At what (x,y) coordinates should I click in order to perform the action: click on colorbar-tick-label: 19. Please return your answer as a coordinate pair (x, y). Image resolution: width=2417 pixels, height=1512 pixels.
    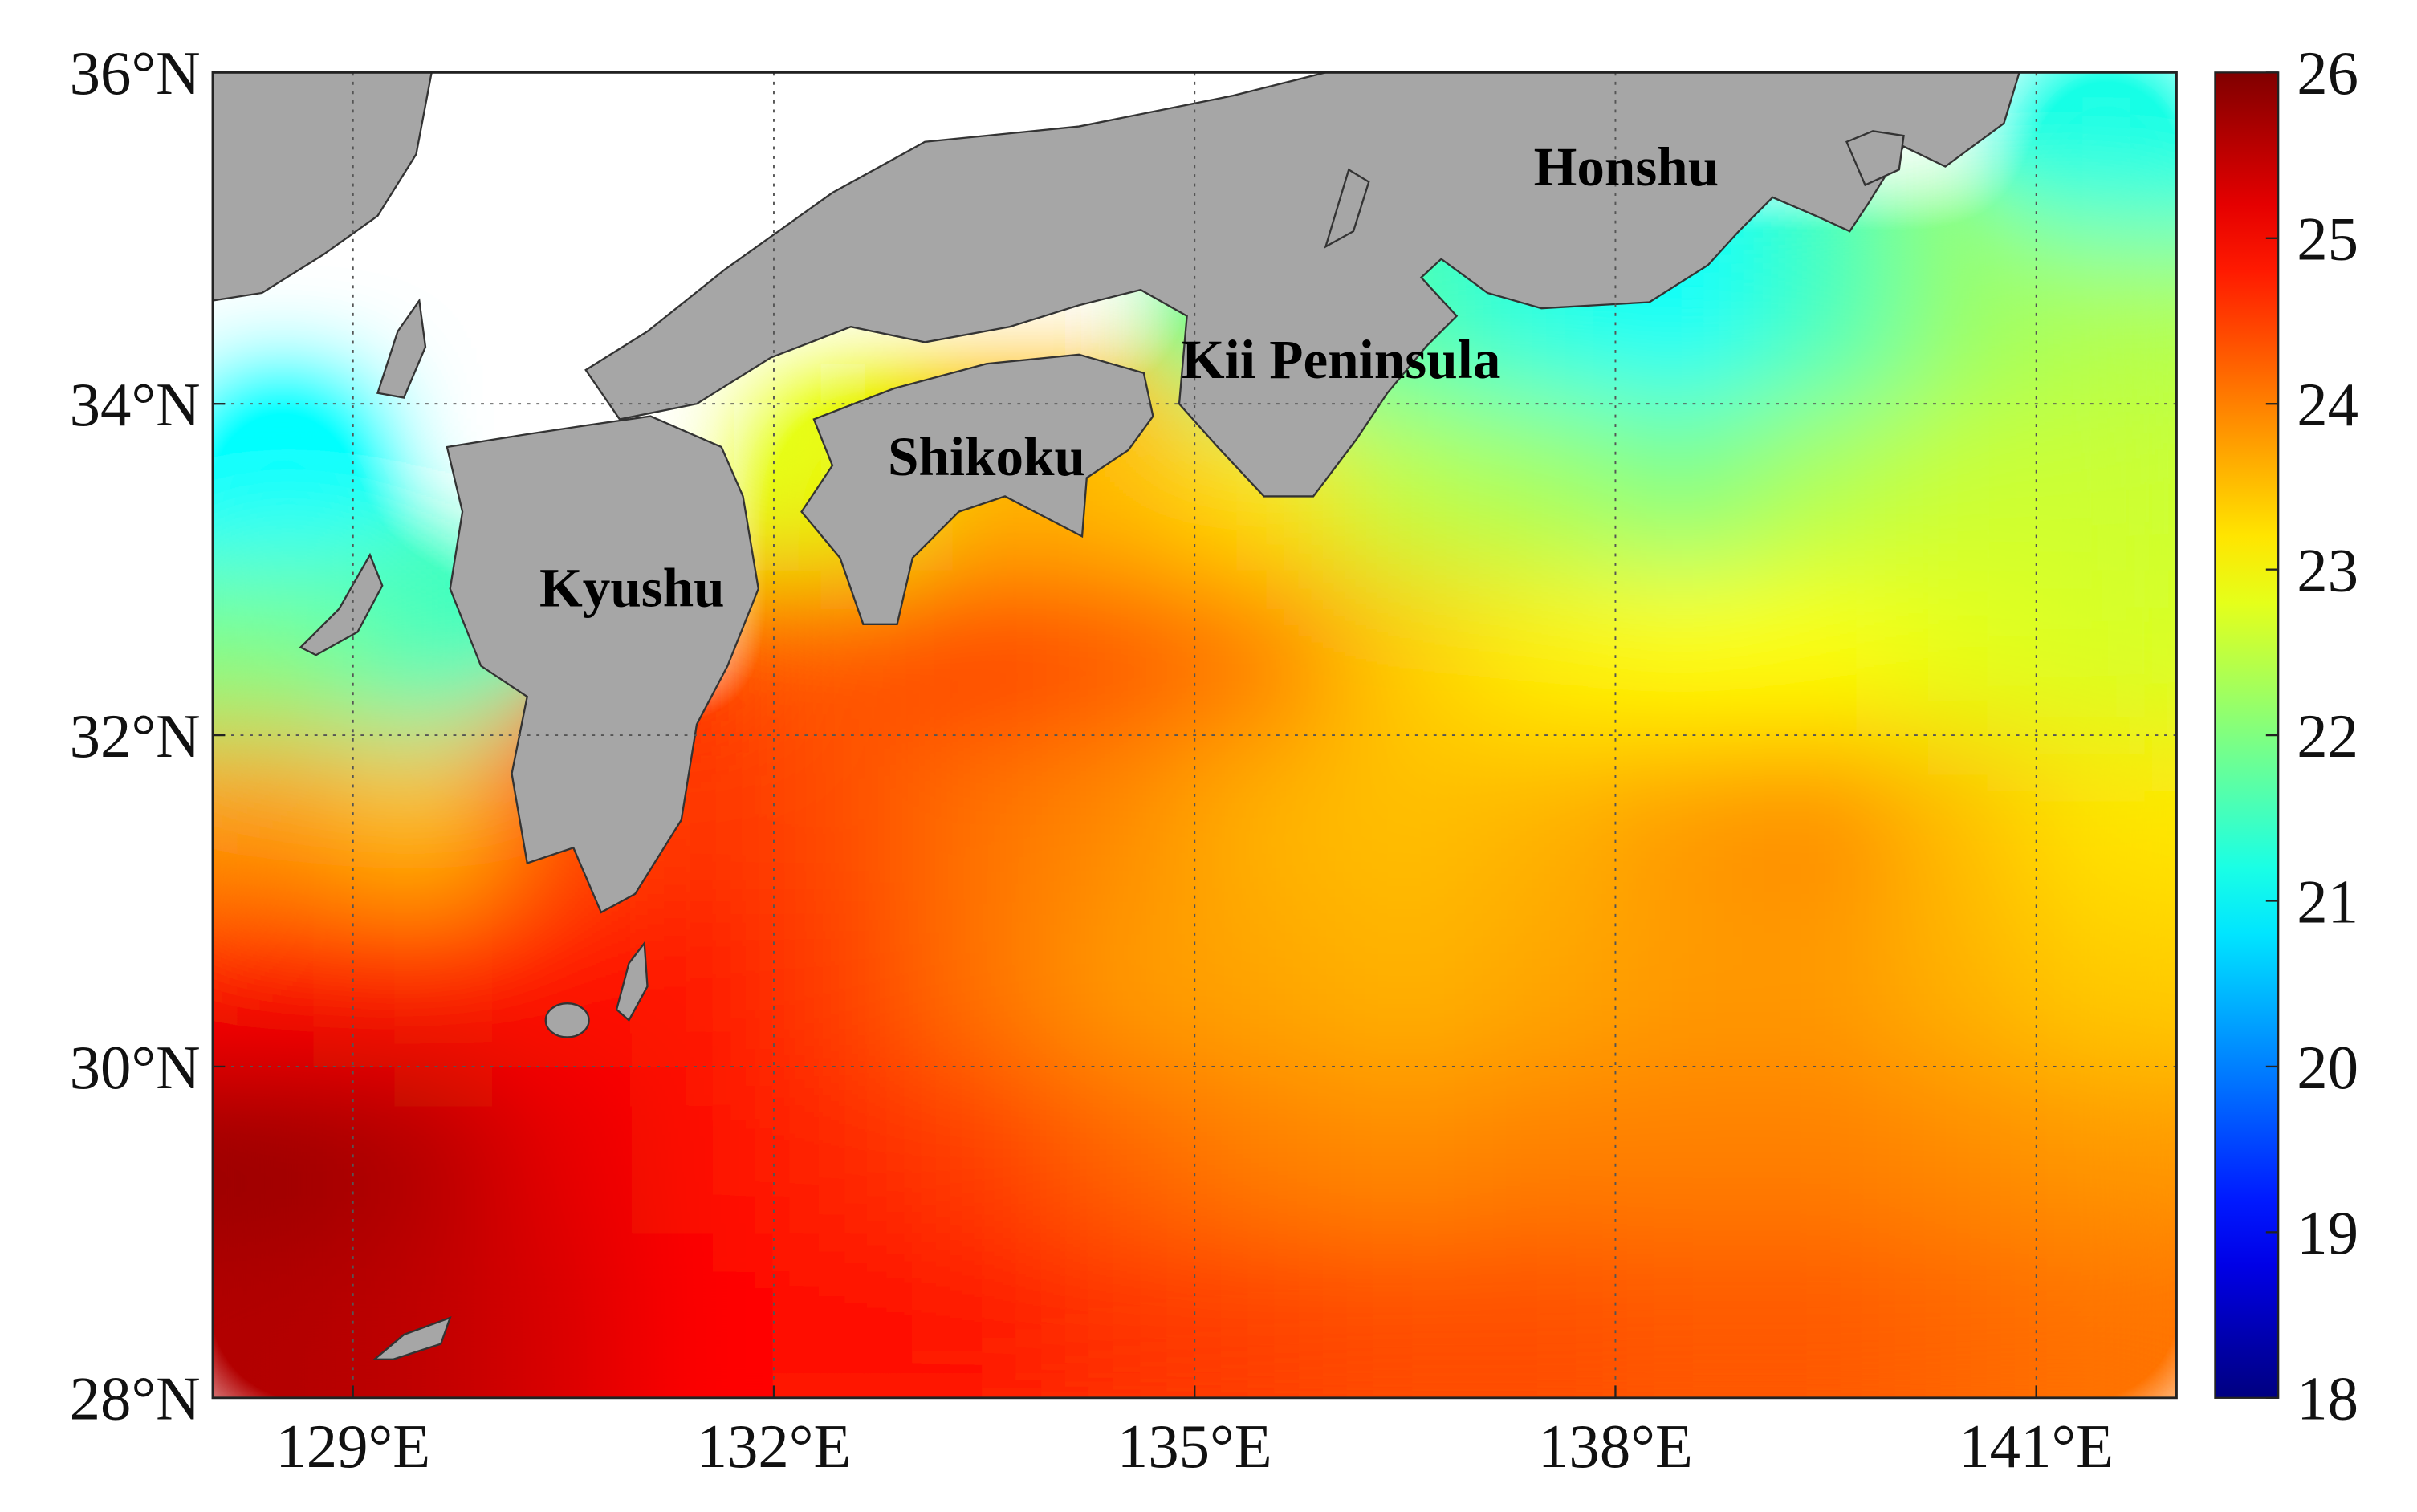
    Looking at the image, I should click on (2327, 1233).